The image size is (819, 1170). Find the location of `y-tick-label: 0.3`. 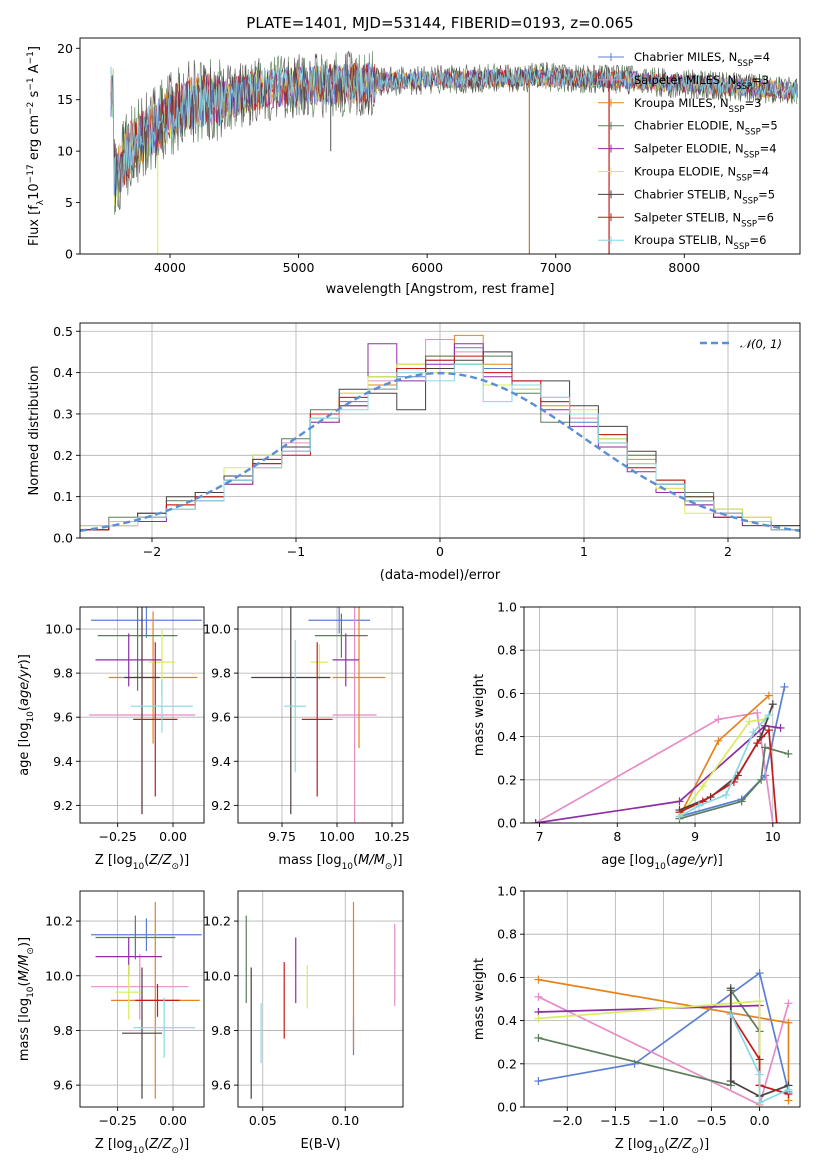

y-tick-label: 0.3 is located at coordinates (63, 413).